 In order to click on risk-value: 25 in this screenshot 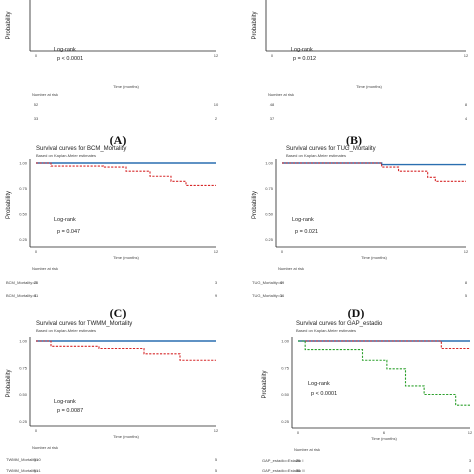, I will do `click(36, 282)`.